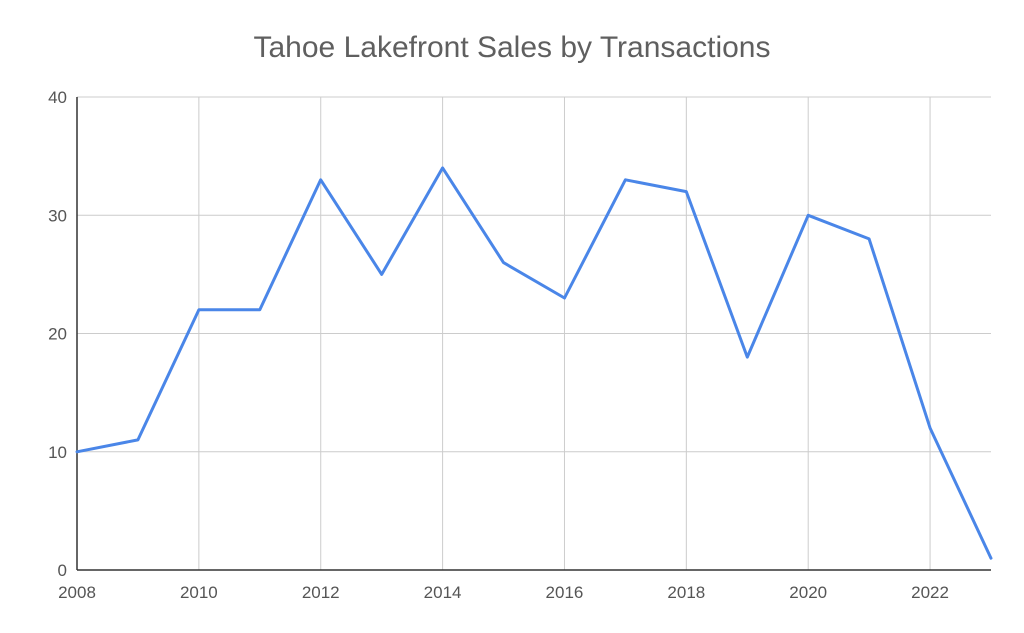  Describe the element at coordinates (512, 47) in the screenshot. I see `chart-title: Tahoe Lakefront Sales by Transactions` at that location.